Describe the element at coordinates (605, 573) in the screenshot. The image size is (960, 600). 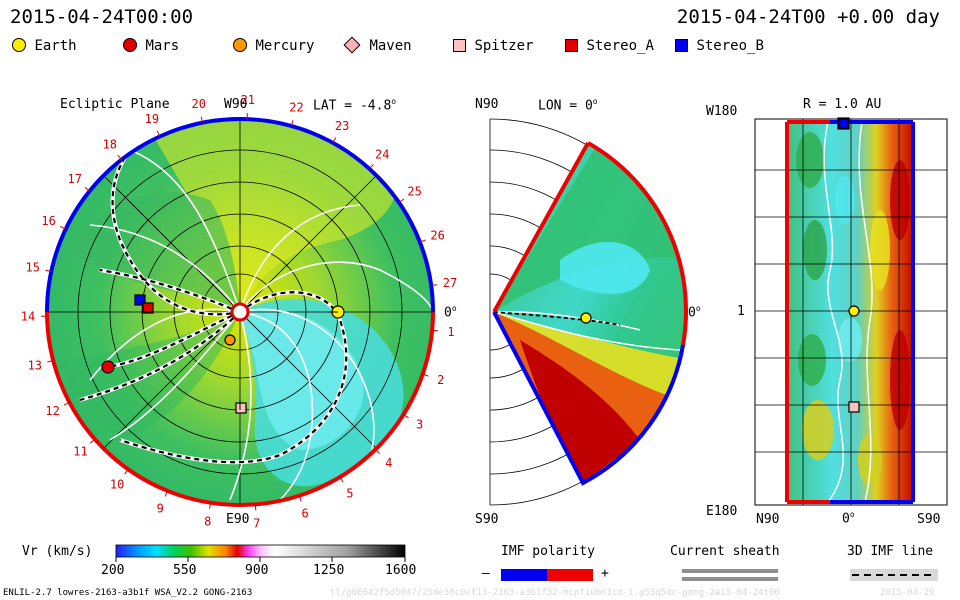
I see `imf-polarity-plus: +` at that location.